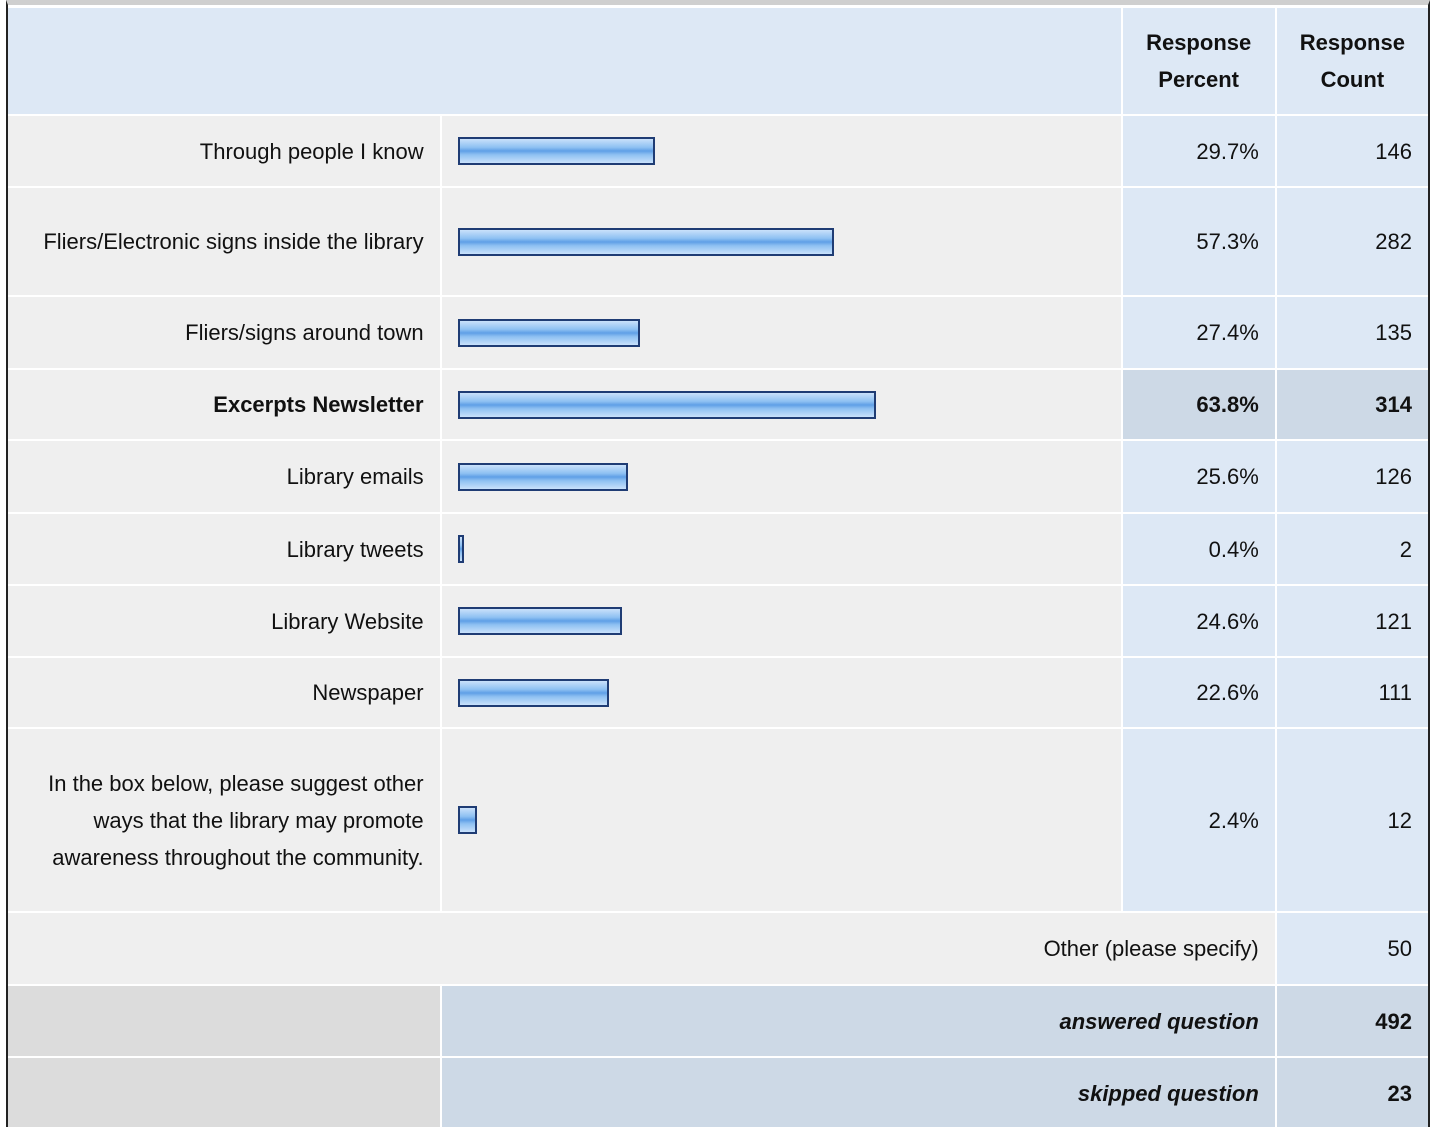  What do you see at coordinates (224, 476) in the screenshot?
I see `row-label: Library emails` at bounding box center [224, 476].